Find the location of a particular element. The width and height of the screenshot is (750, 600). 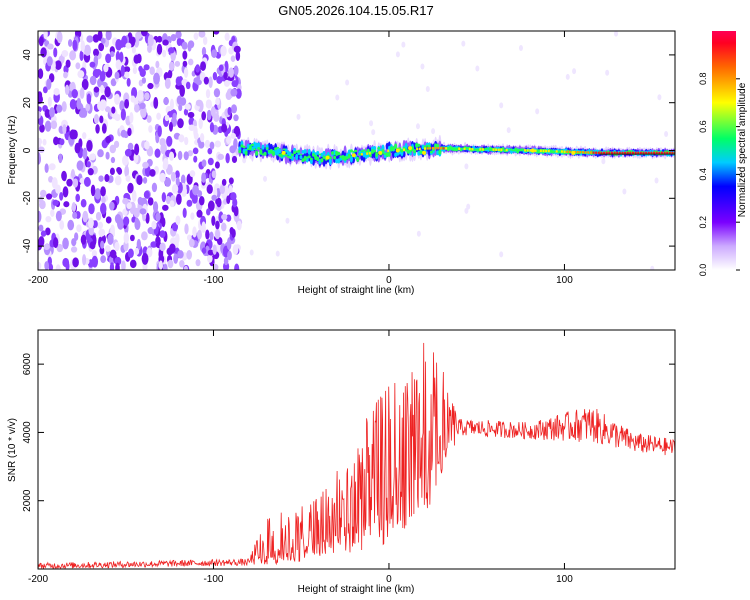

y-tick-label: 2000 is located at coordinates (27, 500).